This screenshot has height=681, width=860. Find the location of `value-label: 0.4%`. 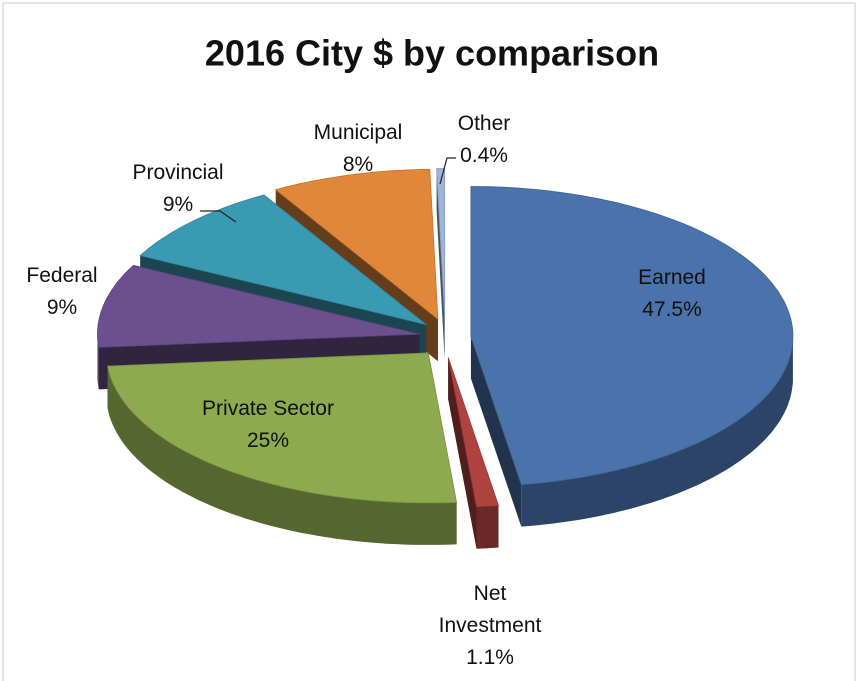

value-label: 0.4% is located at coordinates (484, 155).